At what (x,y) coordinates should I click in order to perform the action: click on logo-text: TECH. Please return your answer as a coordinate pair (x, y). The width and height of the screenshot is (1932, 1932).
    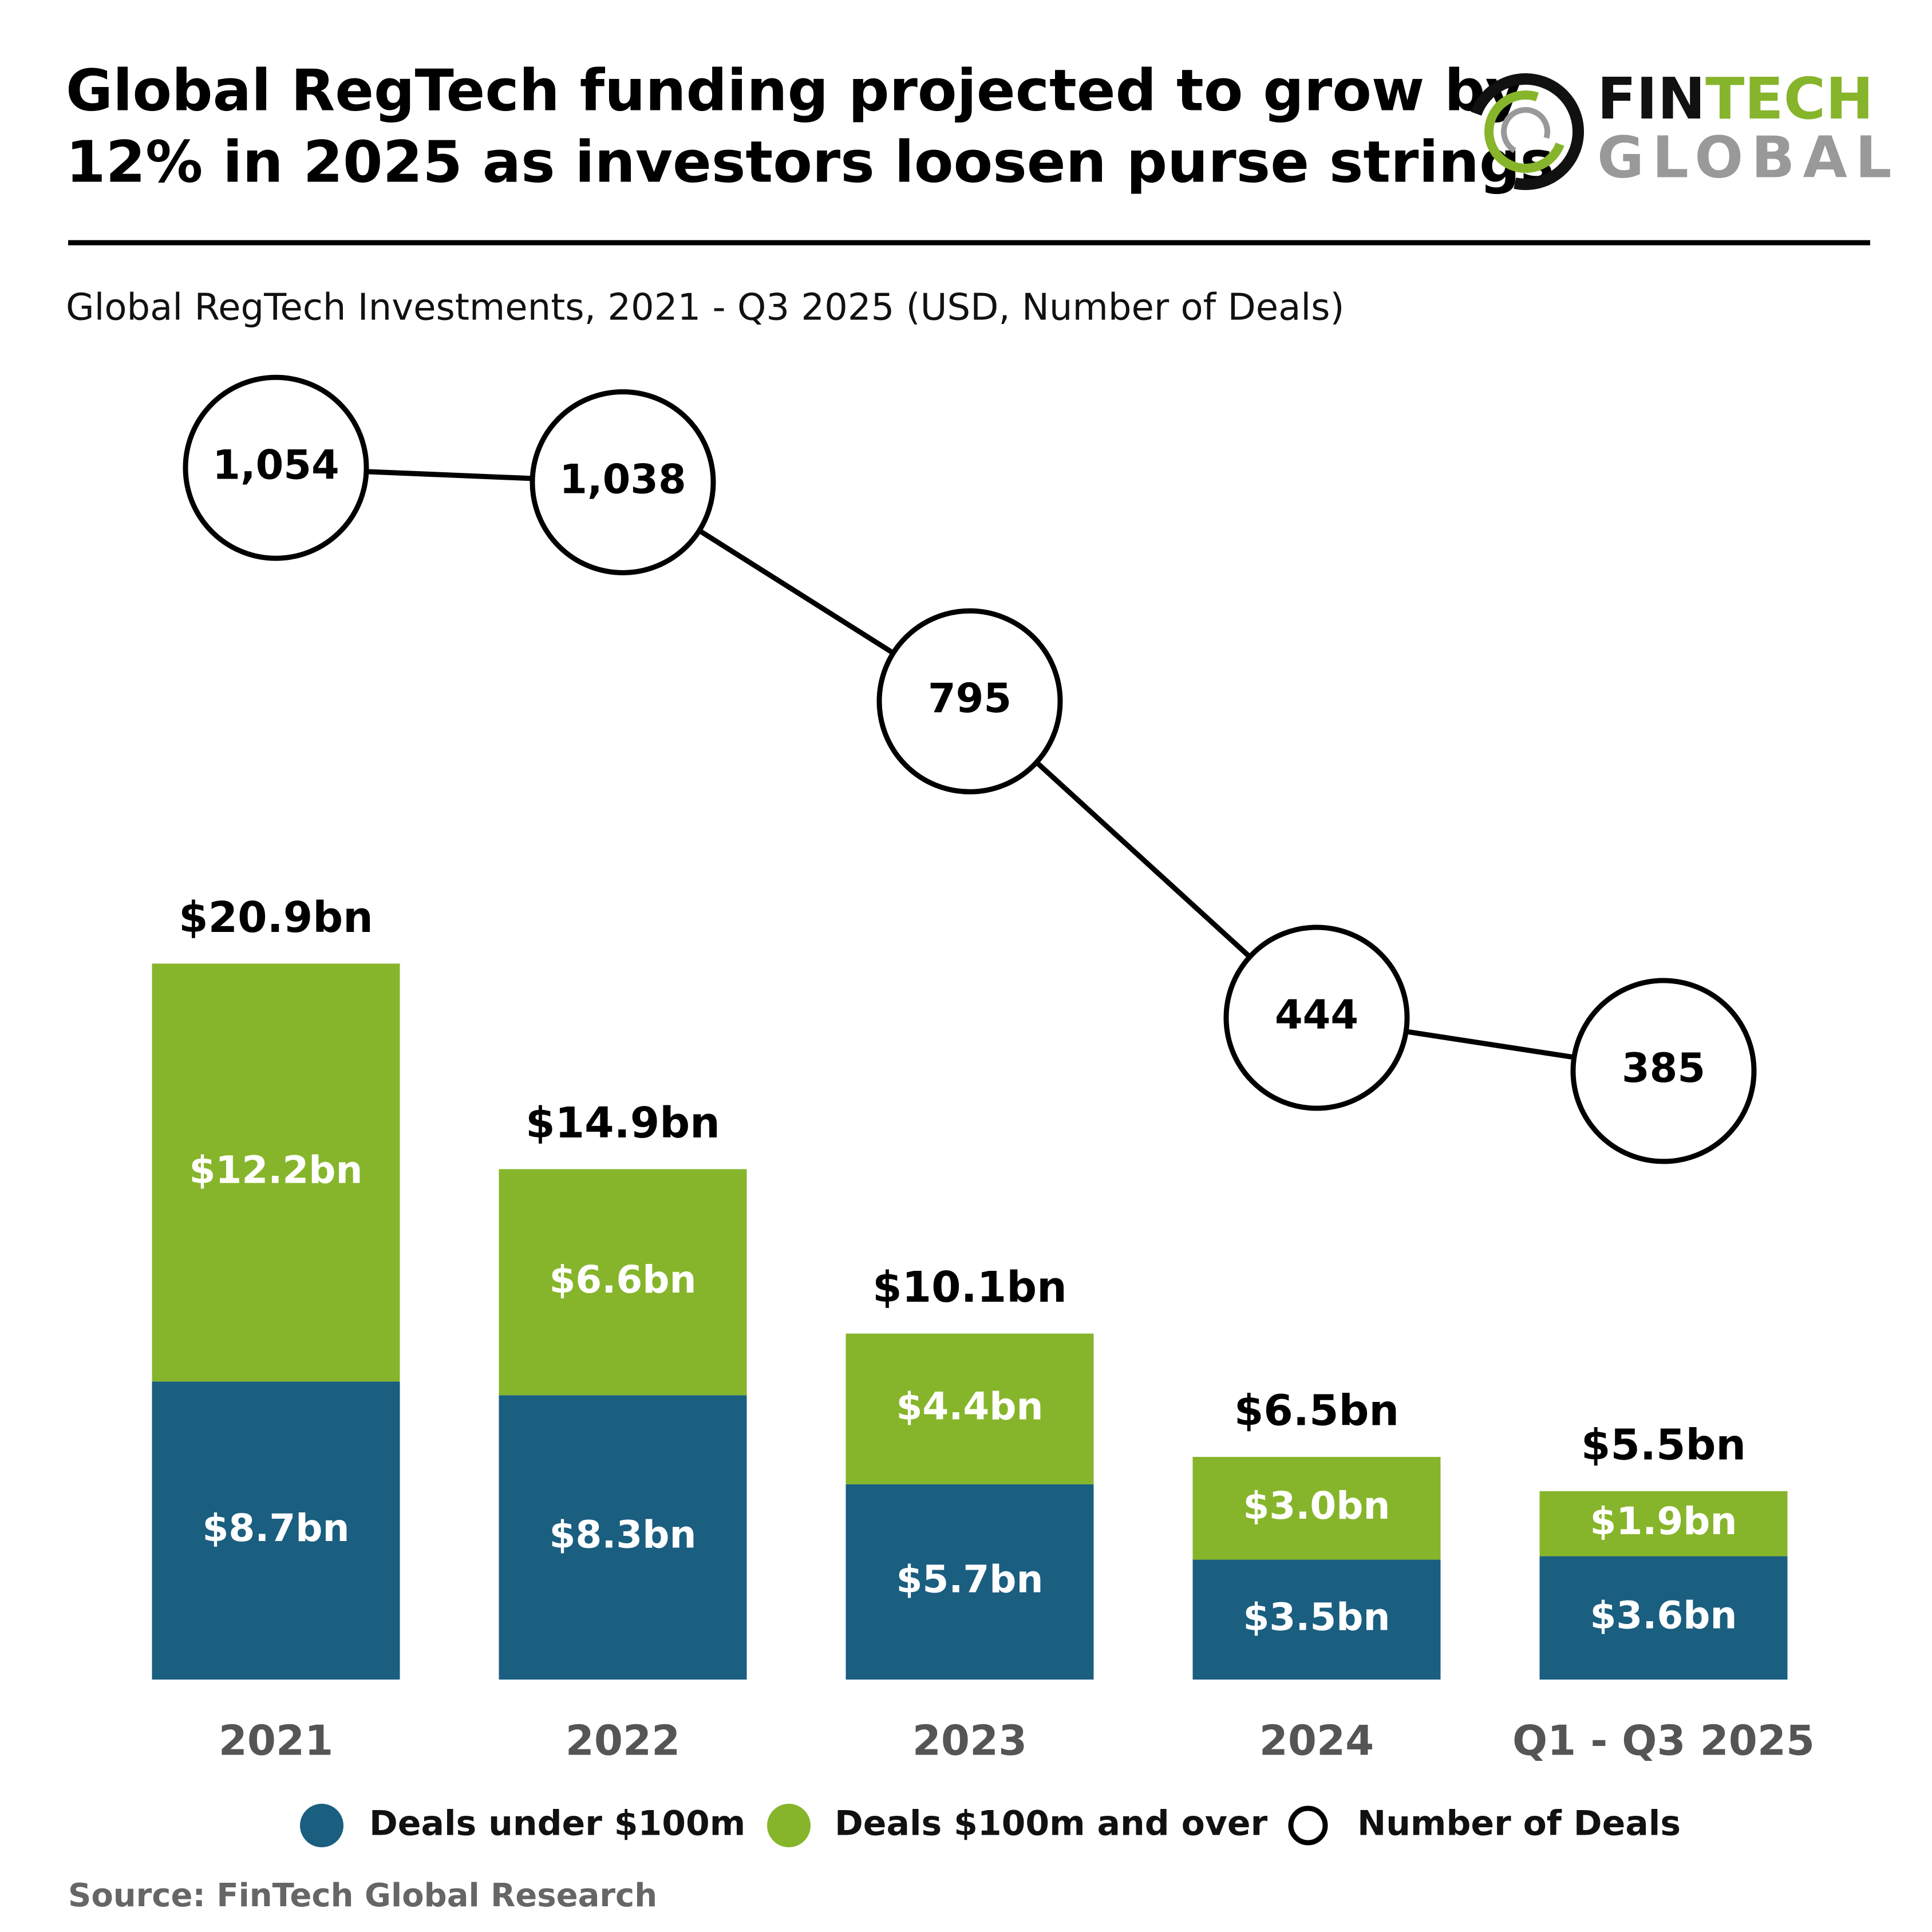
    Looking at the image, I should click on (1789, 98).